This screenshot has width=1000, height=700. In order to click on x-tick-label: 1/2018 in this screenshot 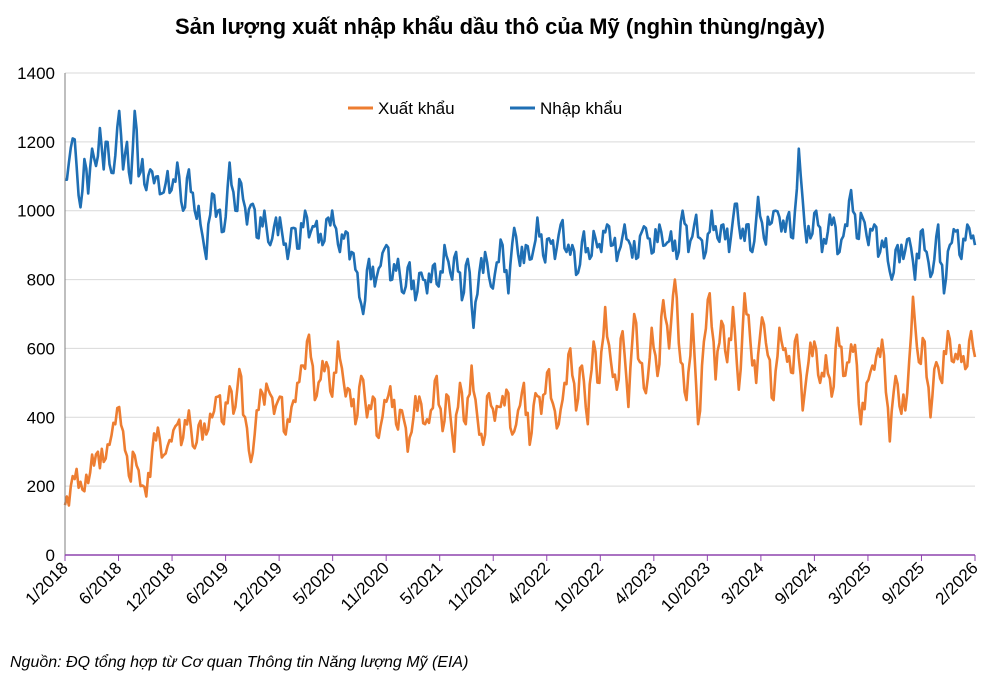, I will do `click(47, 583)`.